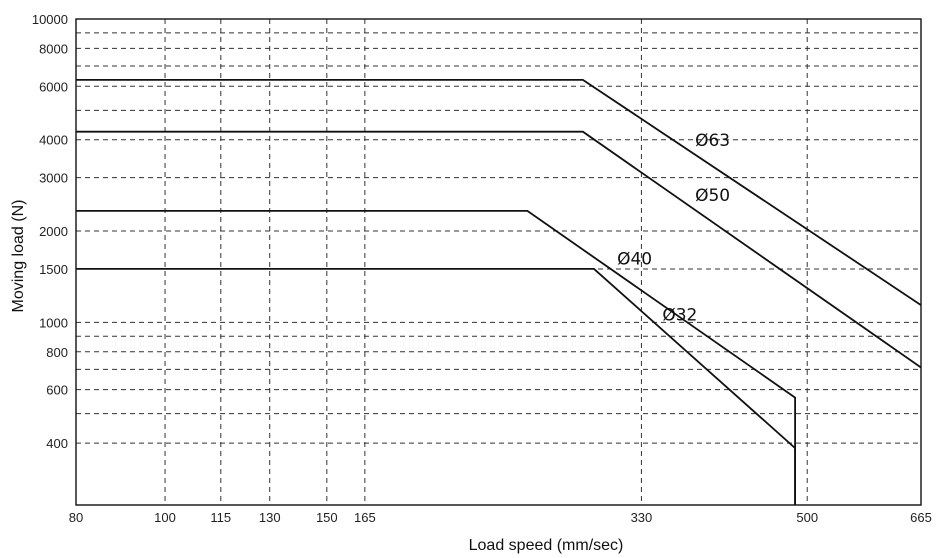  What do you see at coordinates (921, 517) in the screenshot?
I see `x-tick-label: 665` at bounding box center [921, 517].